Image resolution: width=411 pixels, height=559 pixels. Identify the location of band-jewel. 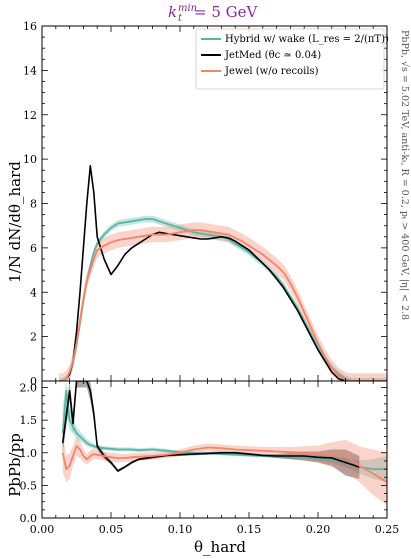
(224, 469).